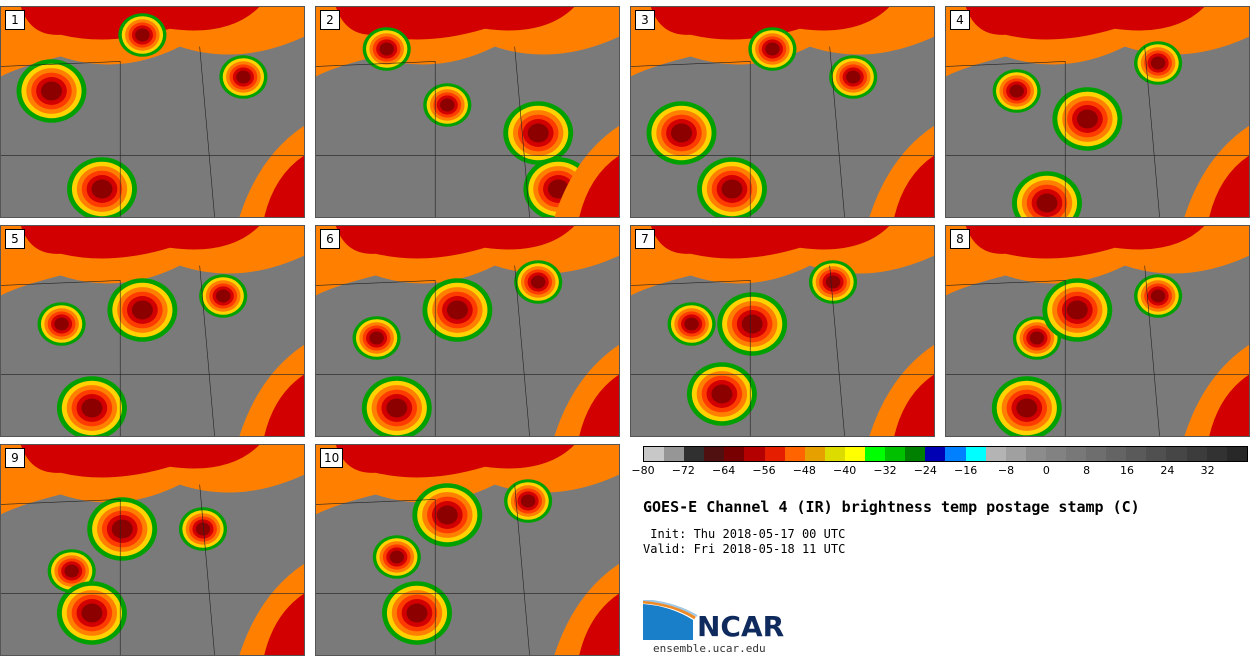 The width and height of the screenshot is (1260, 657). I want to click on panel-number-label: 5, so click(15, 239).